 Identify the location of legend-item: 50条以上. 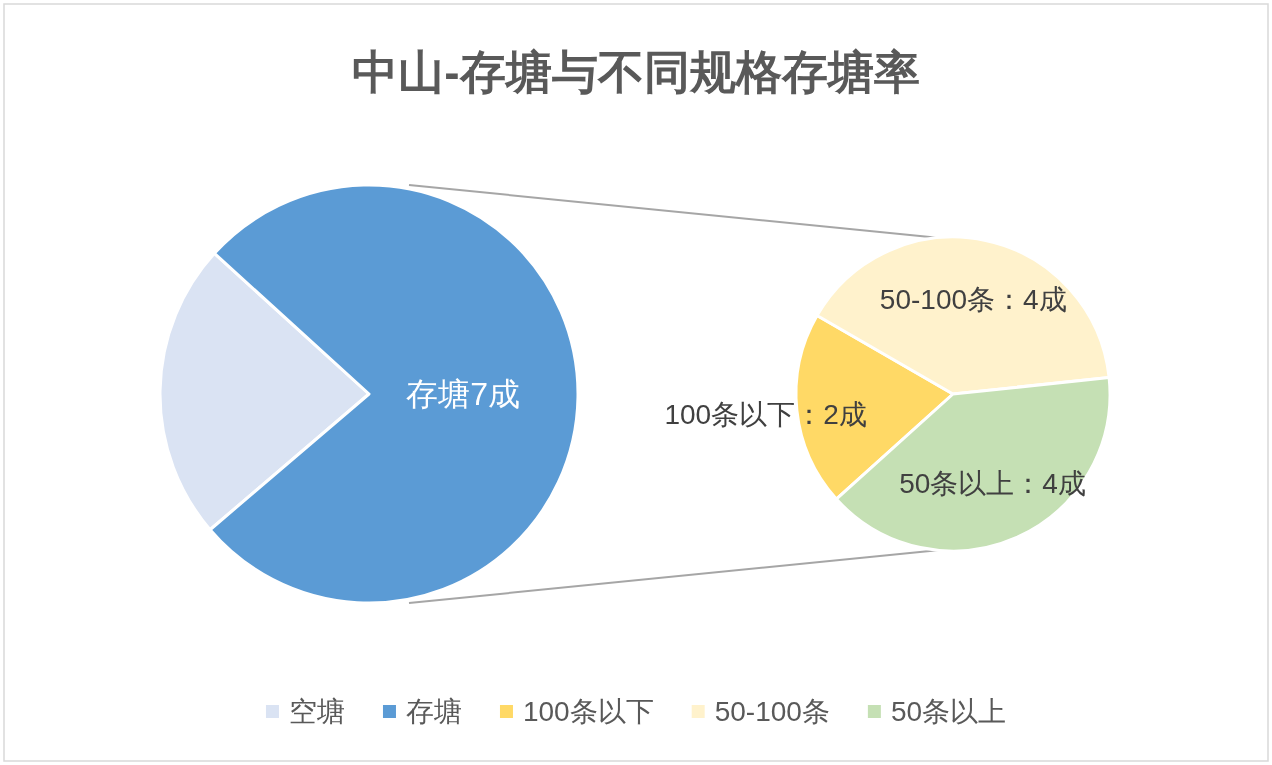
(937, 711).